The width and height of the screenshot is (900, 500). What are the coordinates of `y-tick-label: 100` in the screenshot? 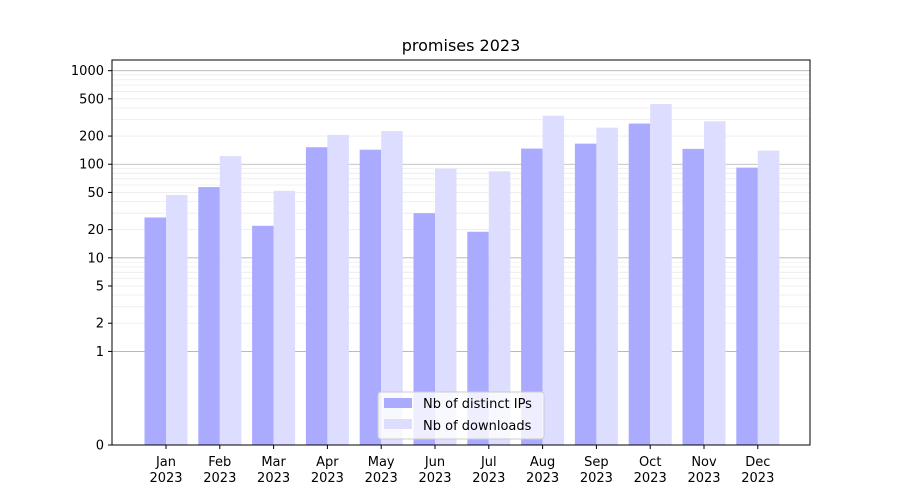 It's located at (91, 165).